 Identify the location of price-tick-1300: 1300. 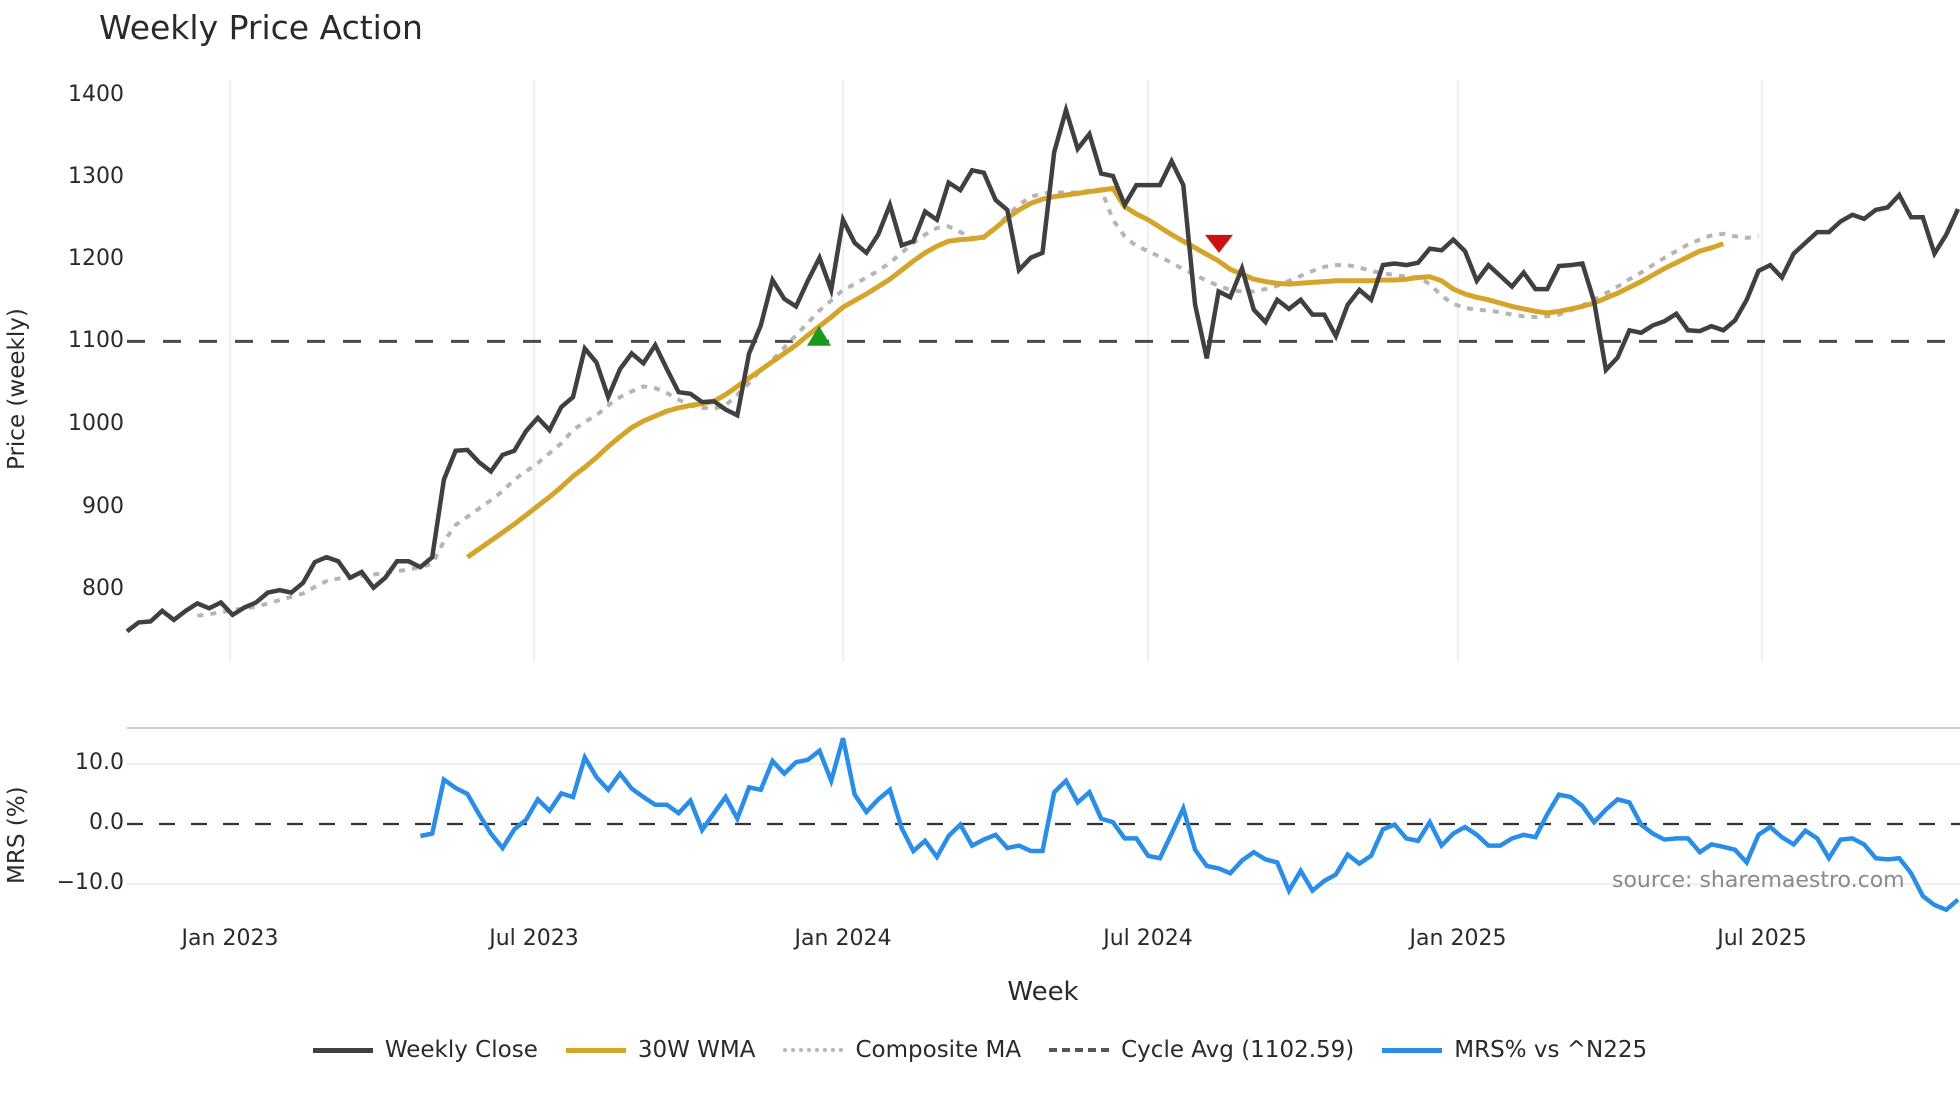
(96, 176).